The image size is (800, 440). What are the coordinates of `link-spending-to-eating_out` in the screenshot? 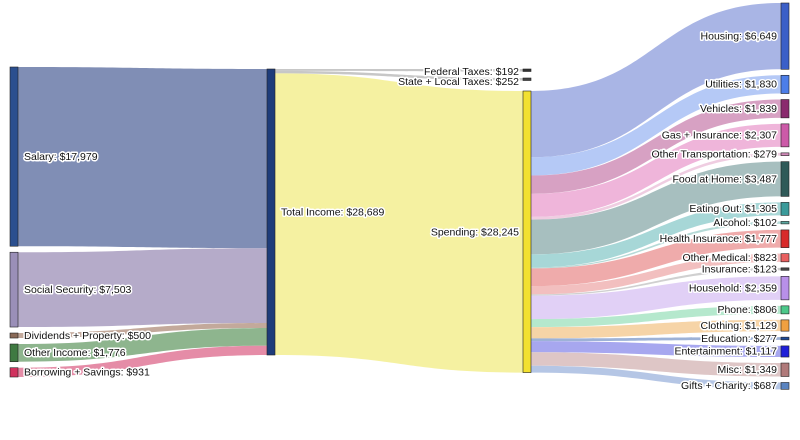 It's located at (656, 235).